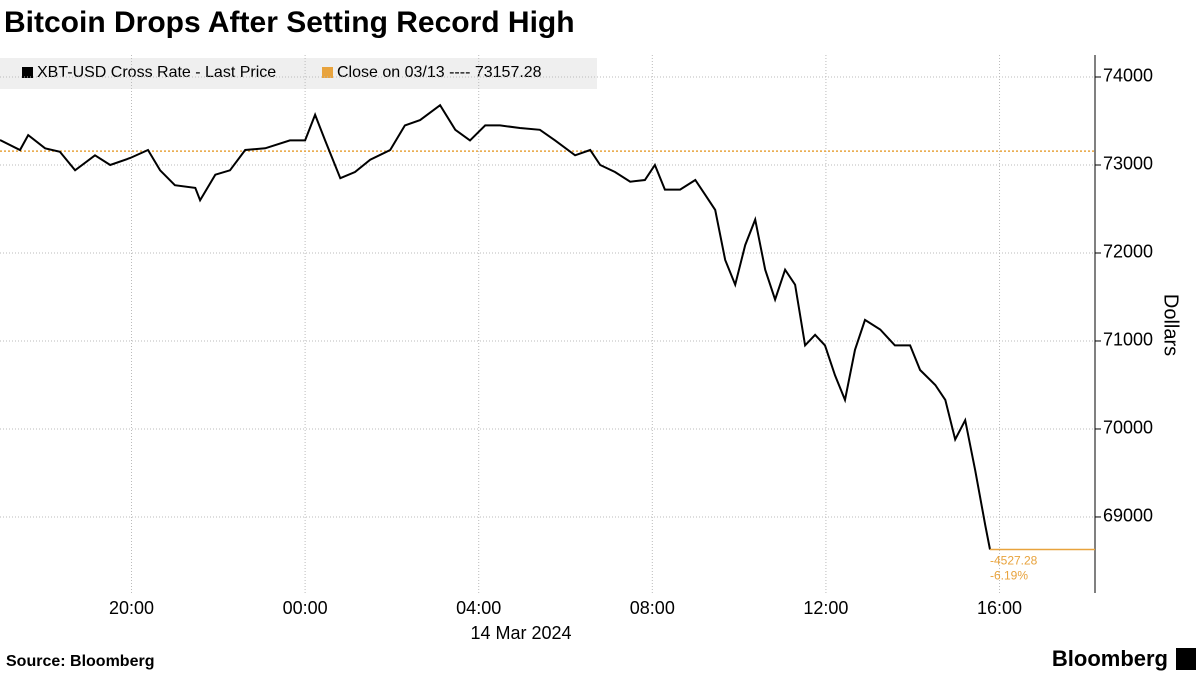  What do you see at coordinates (508, 72) in the screenshot?
I see `legend-value: 73157.28` at bounding box center [508, 72].